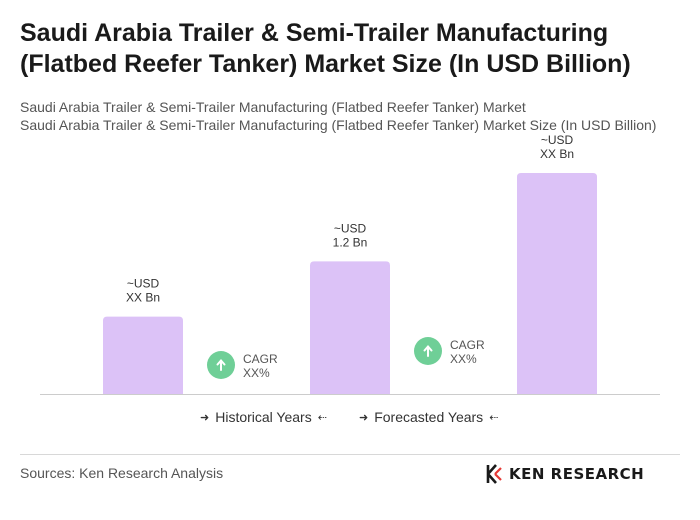  What do you see at coordinates (577, 474) in the screenshot?
I see `logo-text: KEN RESEARCH` at bounding box center [577, 474].